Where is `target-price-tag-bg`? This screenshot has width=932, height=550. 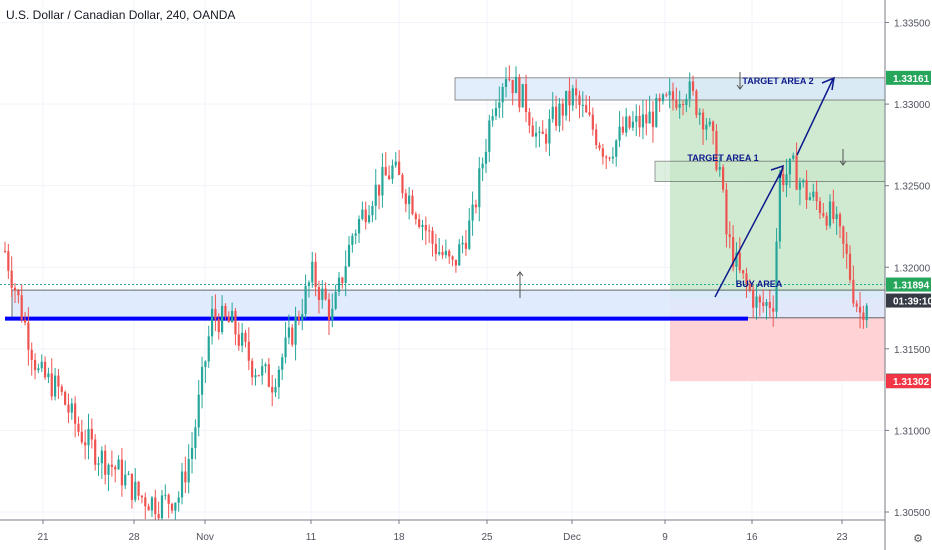
target-price-tag-bg is located at coordinates (908, 77).